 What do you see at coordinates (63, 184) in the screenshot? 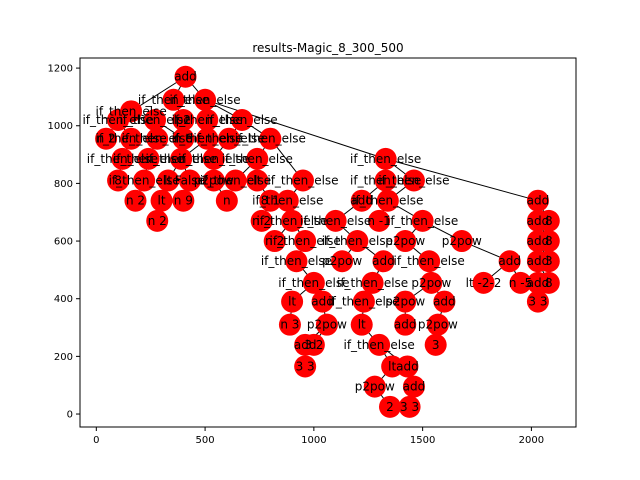
I see `y-tick-label: 800` at bounding box center [63, 184].